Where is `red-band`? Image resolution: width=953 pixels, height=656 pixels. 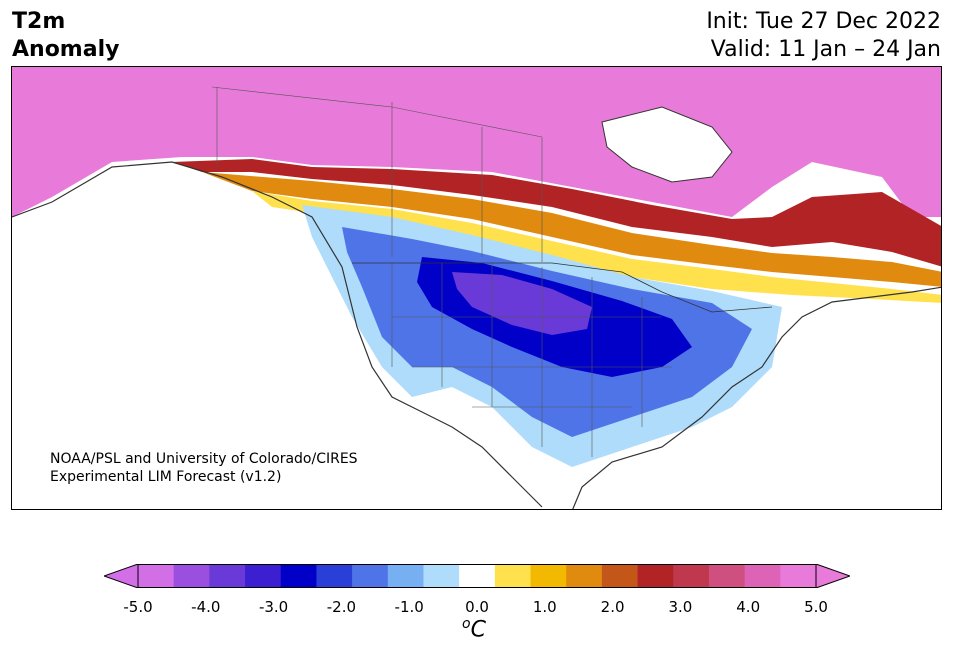 red-band is located at coordinates (556, 213).